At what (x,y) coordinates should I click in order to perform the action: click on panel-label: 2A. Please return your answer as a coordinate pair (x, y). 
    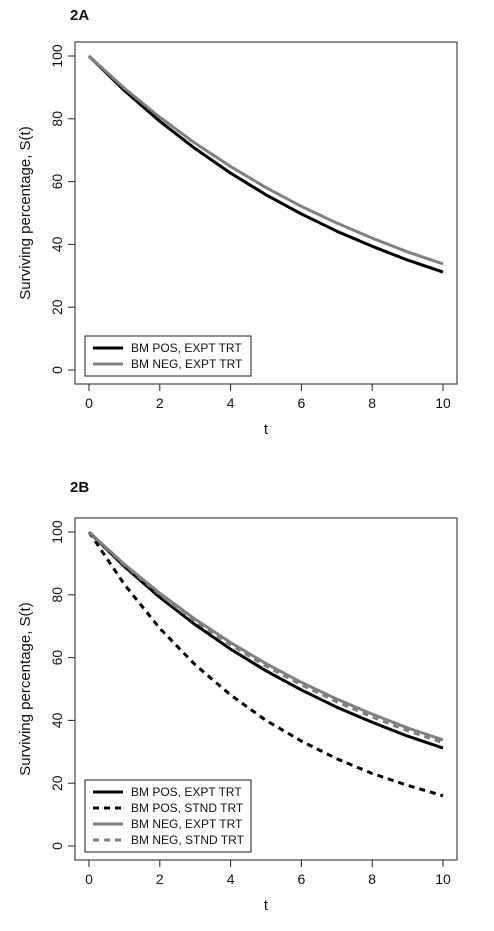
    Looking at the image, I should click on (79, 15).